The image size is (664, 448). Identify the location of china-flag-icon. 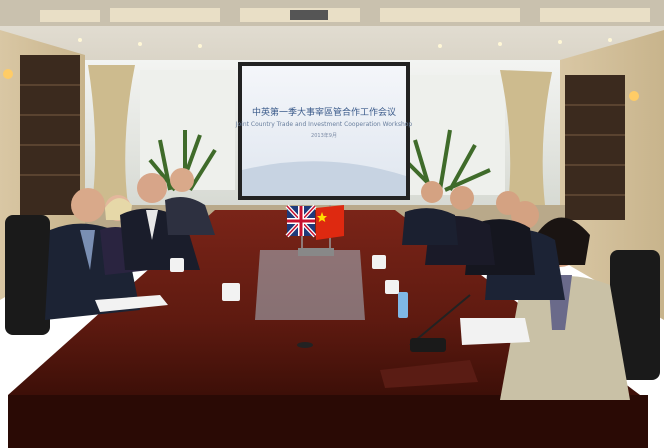
(330, 227).